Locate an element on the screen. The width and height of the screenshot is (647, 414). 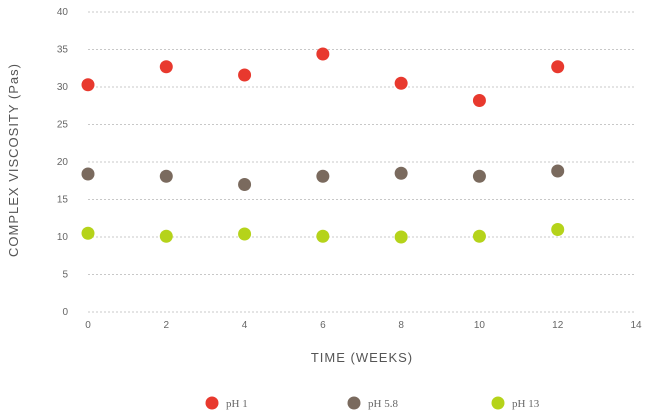
y-tick-label: 0 is located at coordinates (65, 312).